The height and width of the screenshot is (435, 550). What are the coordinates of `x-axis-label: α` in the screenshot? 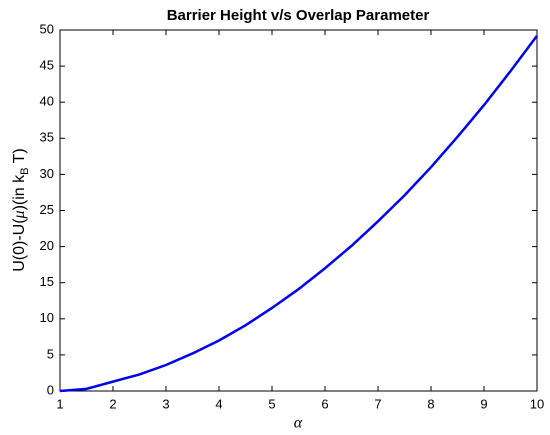 It's located at (298, 423).